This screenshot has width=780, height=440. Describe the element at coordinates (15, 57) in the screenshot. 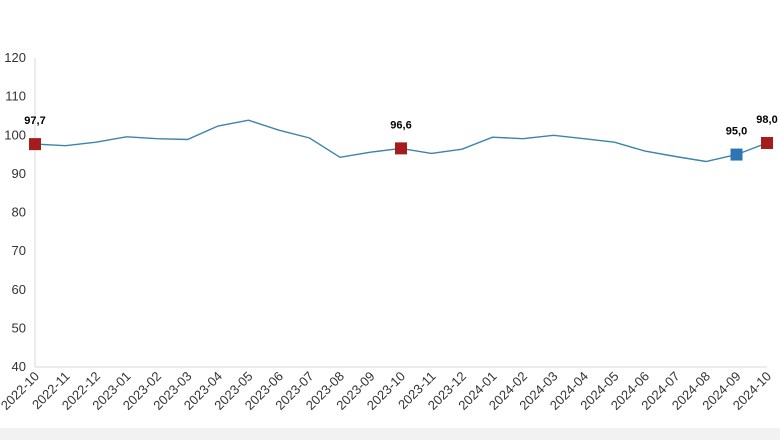

I see `y-tick-label: 120` at that location.